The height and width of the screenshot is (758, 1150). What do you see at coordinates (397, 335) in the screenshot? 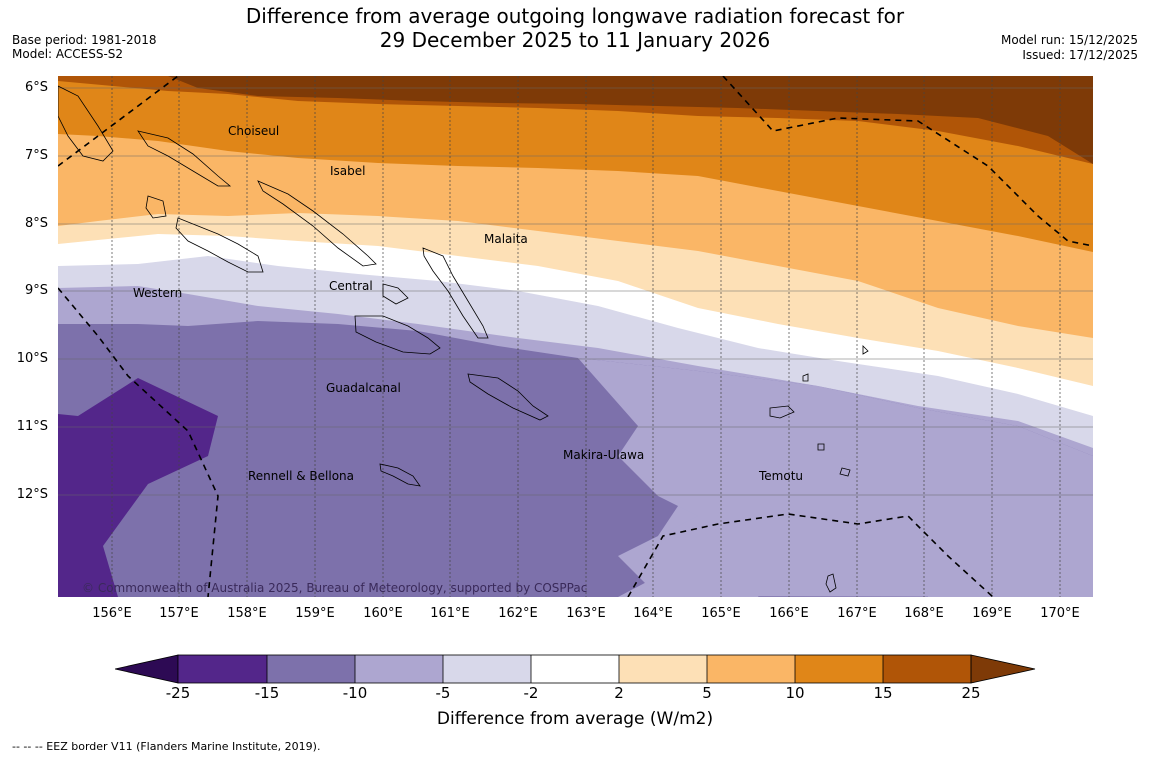
I see `island-guadalcanal` at bounding box center [397, 335].